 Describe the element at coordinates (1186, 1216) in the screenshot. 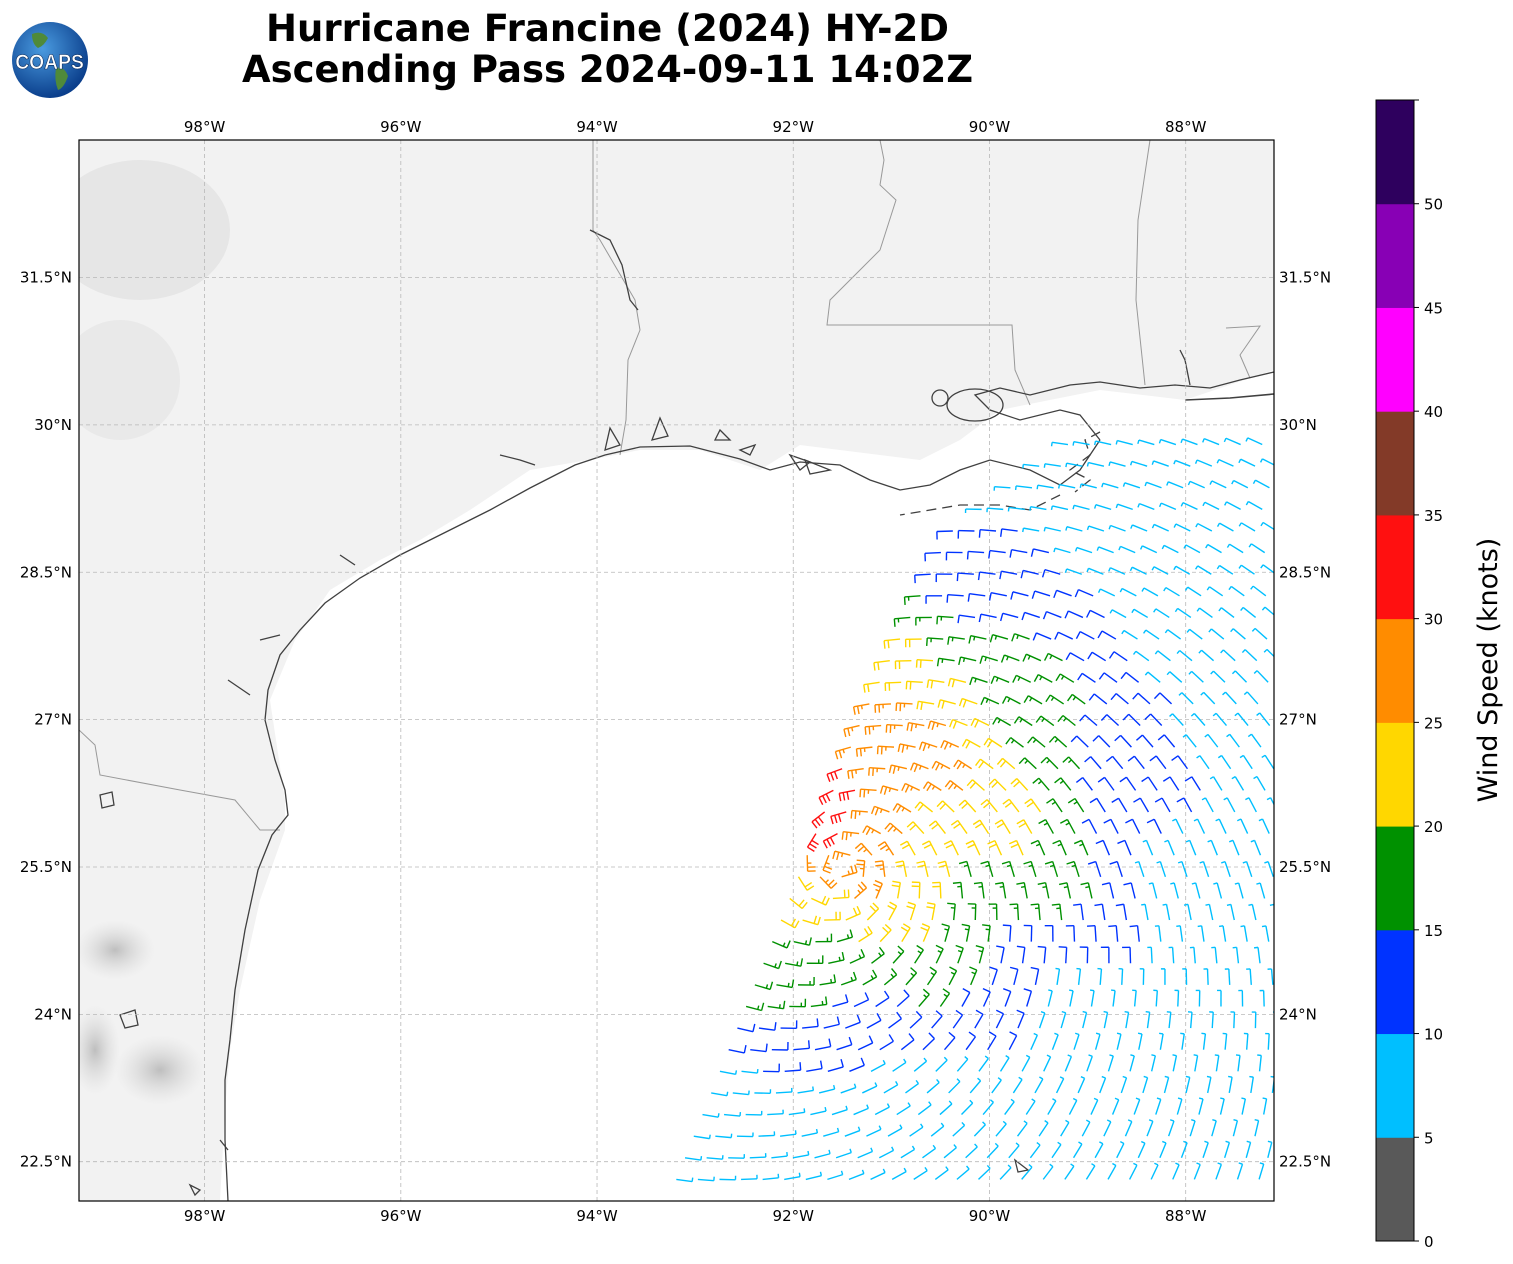

I see `lon-tick-bottom: 88°W` at that location.